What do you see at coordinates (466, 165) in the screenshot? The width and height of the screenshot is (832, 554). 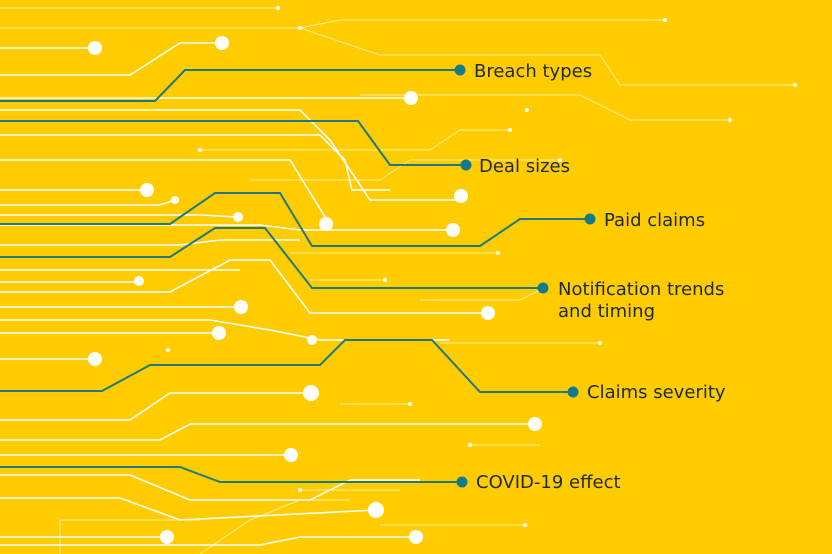 I see `dot-deal-sizes` at bounding box center [466, 165].